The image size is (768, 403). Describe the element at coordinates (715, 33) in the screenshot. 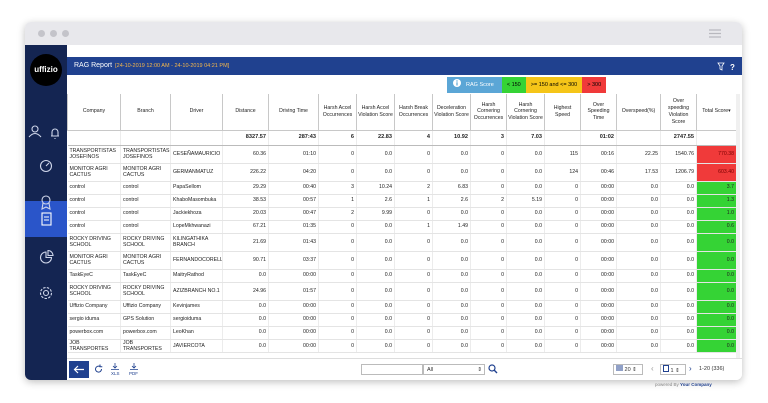

I see `menu-icon` at that location.